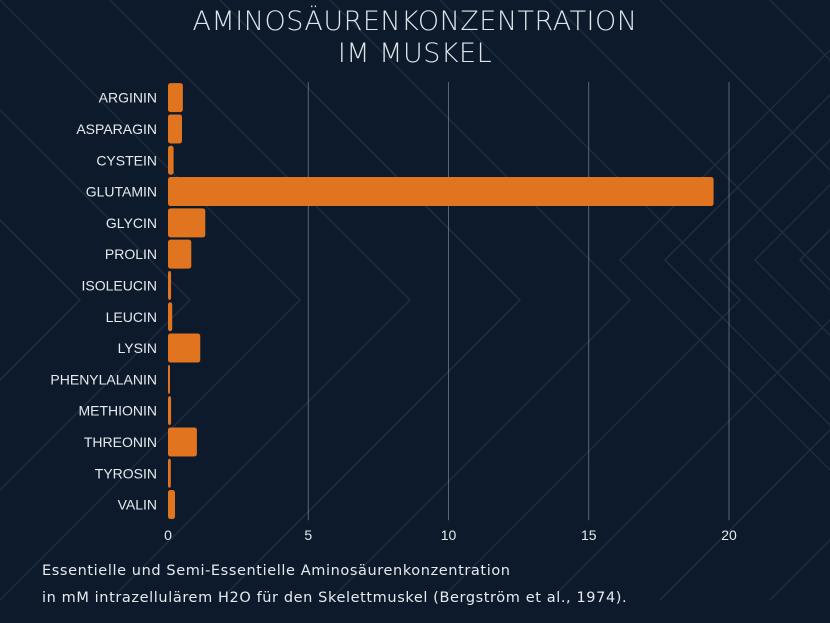  What do you see at coordinates (170, 285) in the screenshot?
I see `bar-isoleucin` at bounding box center [170, 285].